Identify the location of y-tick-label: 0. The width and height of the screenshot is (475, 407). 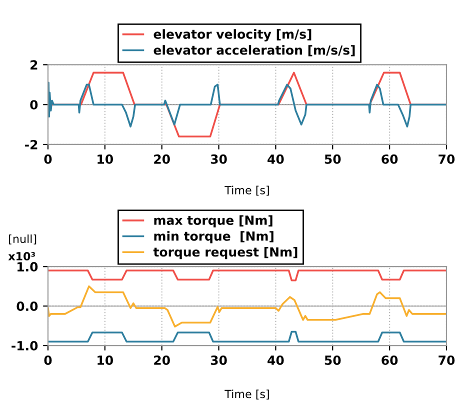
(34, 105).